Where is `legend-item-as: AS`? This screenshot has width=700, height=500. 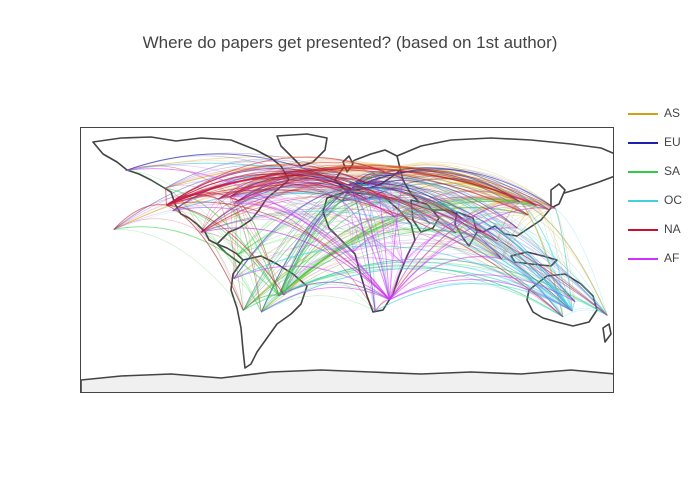 legend-item-as: AS is located at coordinates (663, 118).